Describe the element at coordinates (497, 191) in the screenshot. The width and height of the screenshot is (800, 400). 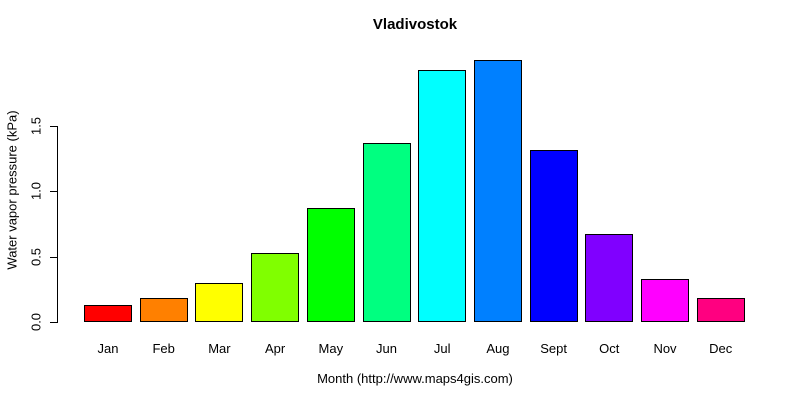
I see `bar-aug` at that location.